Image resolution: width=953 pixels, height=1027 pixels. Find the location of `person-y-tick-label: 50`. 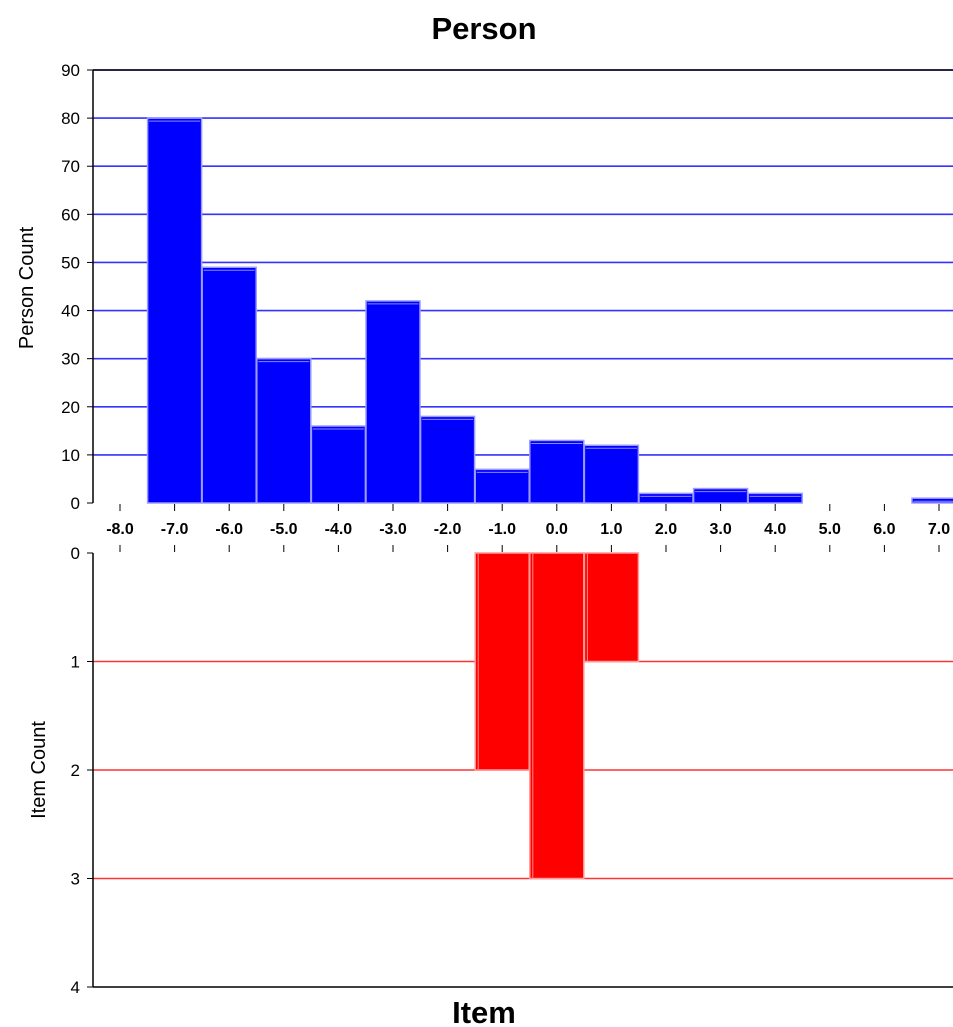

person-y-tick-label: 50 is located at coordinates (70, 262).